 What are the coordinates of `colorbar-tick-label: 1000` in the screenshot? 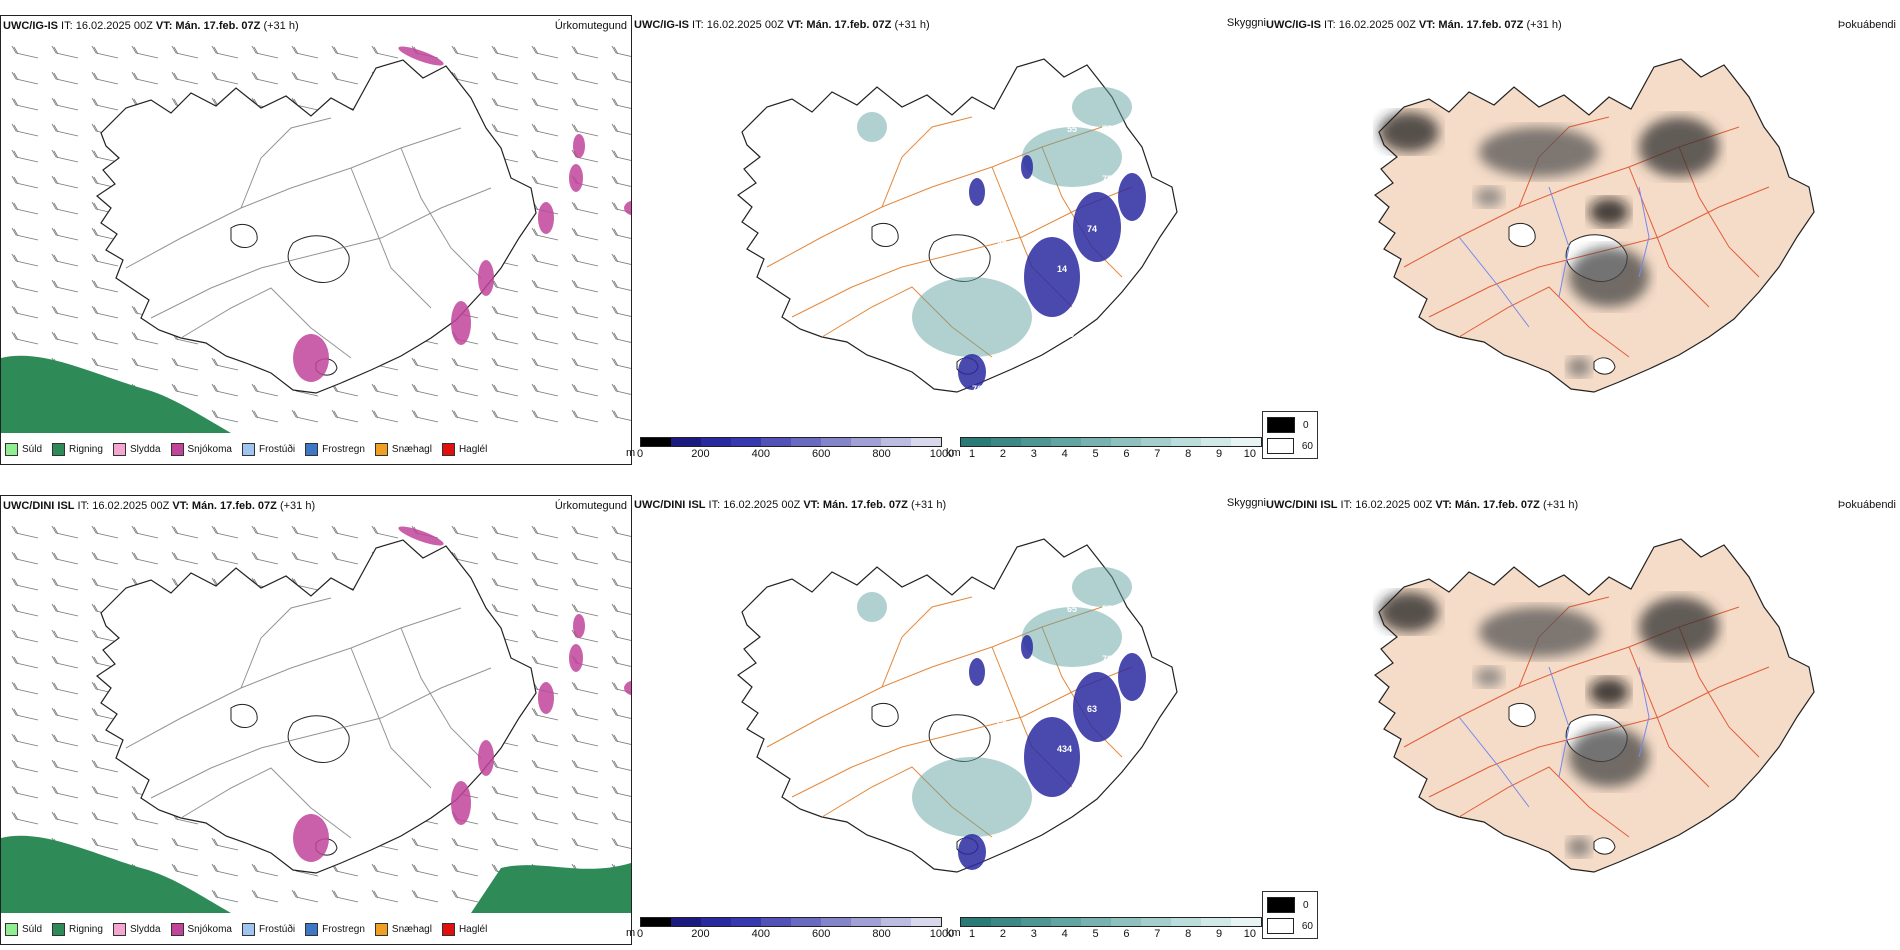 It's located at (942, 454).